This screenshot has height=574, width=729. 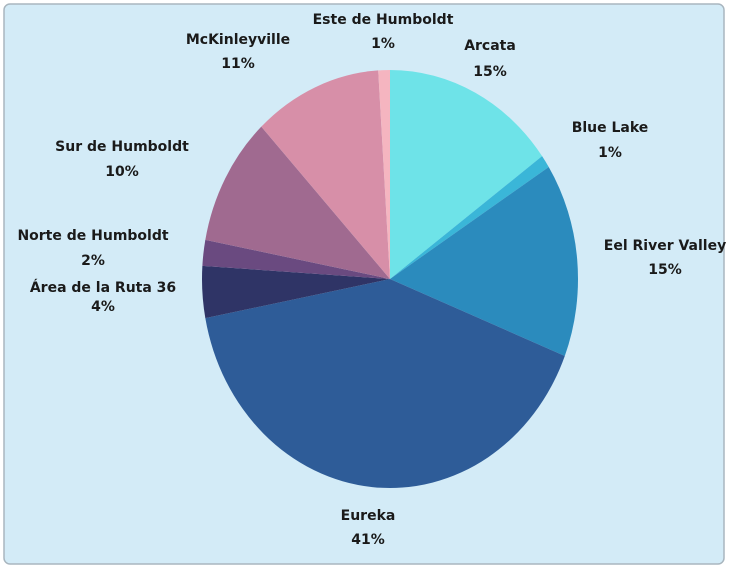 What do you see at coordinates (92, 236) in the screenshot?
I see `slice-label: Norte de Humboldt` at bounding box center [92, 236].